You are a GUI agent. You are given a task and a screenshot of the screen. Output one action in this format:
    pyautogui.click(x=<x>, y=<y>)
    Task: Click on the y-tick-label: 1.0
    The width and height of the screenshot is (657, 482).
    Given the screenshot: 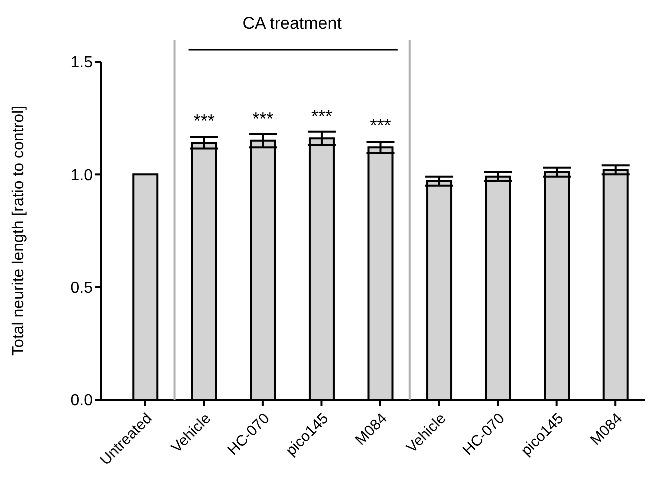 What is the action you would take?
    pyautogui.click(x=82, y=175)
    